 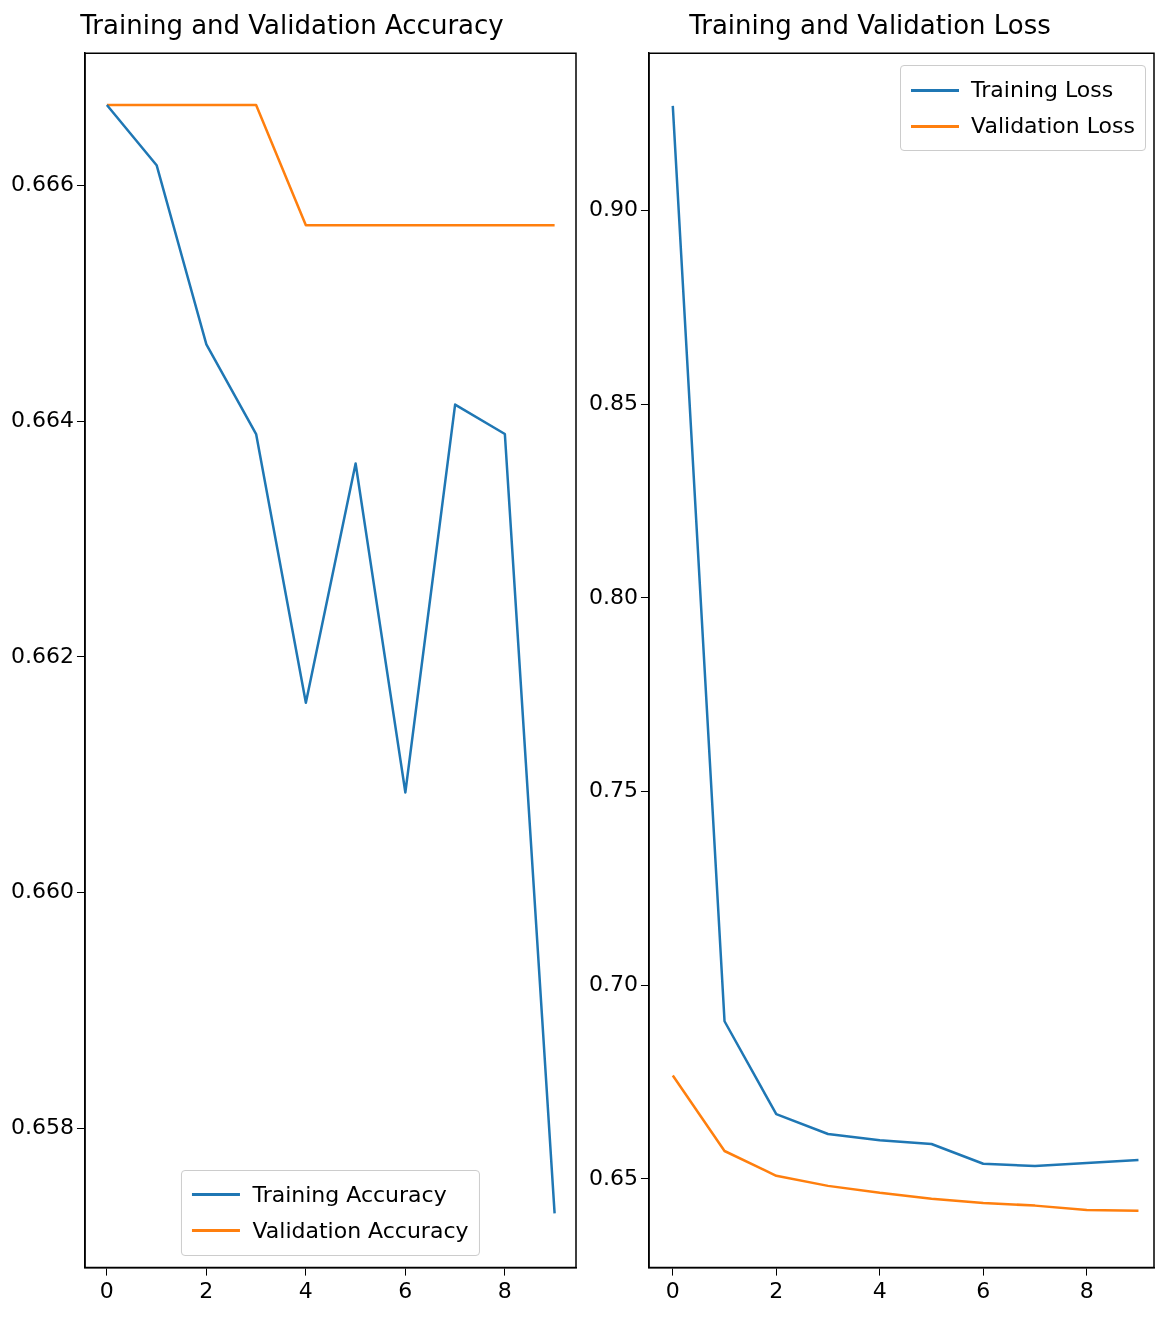 What do you see at coordinates (613, 402) in the screenshot?
I see `y-tick-label: 0.85` at bounding box center [613, 402].